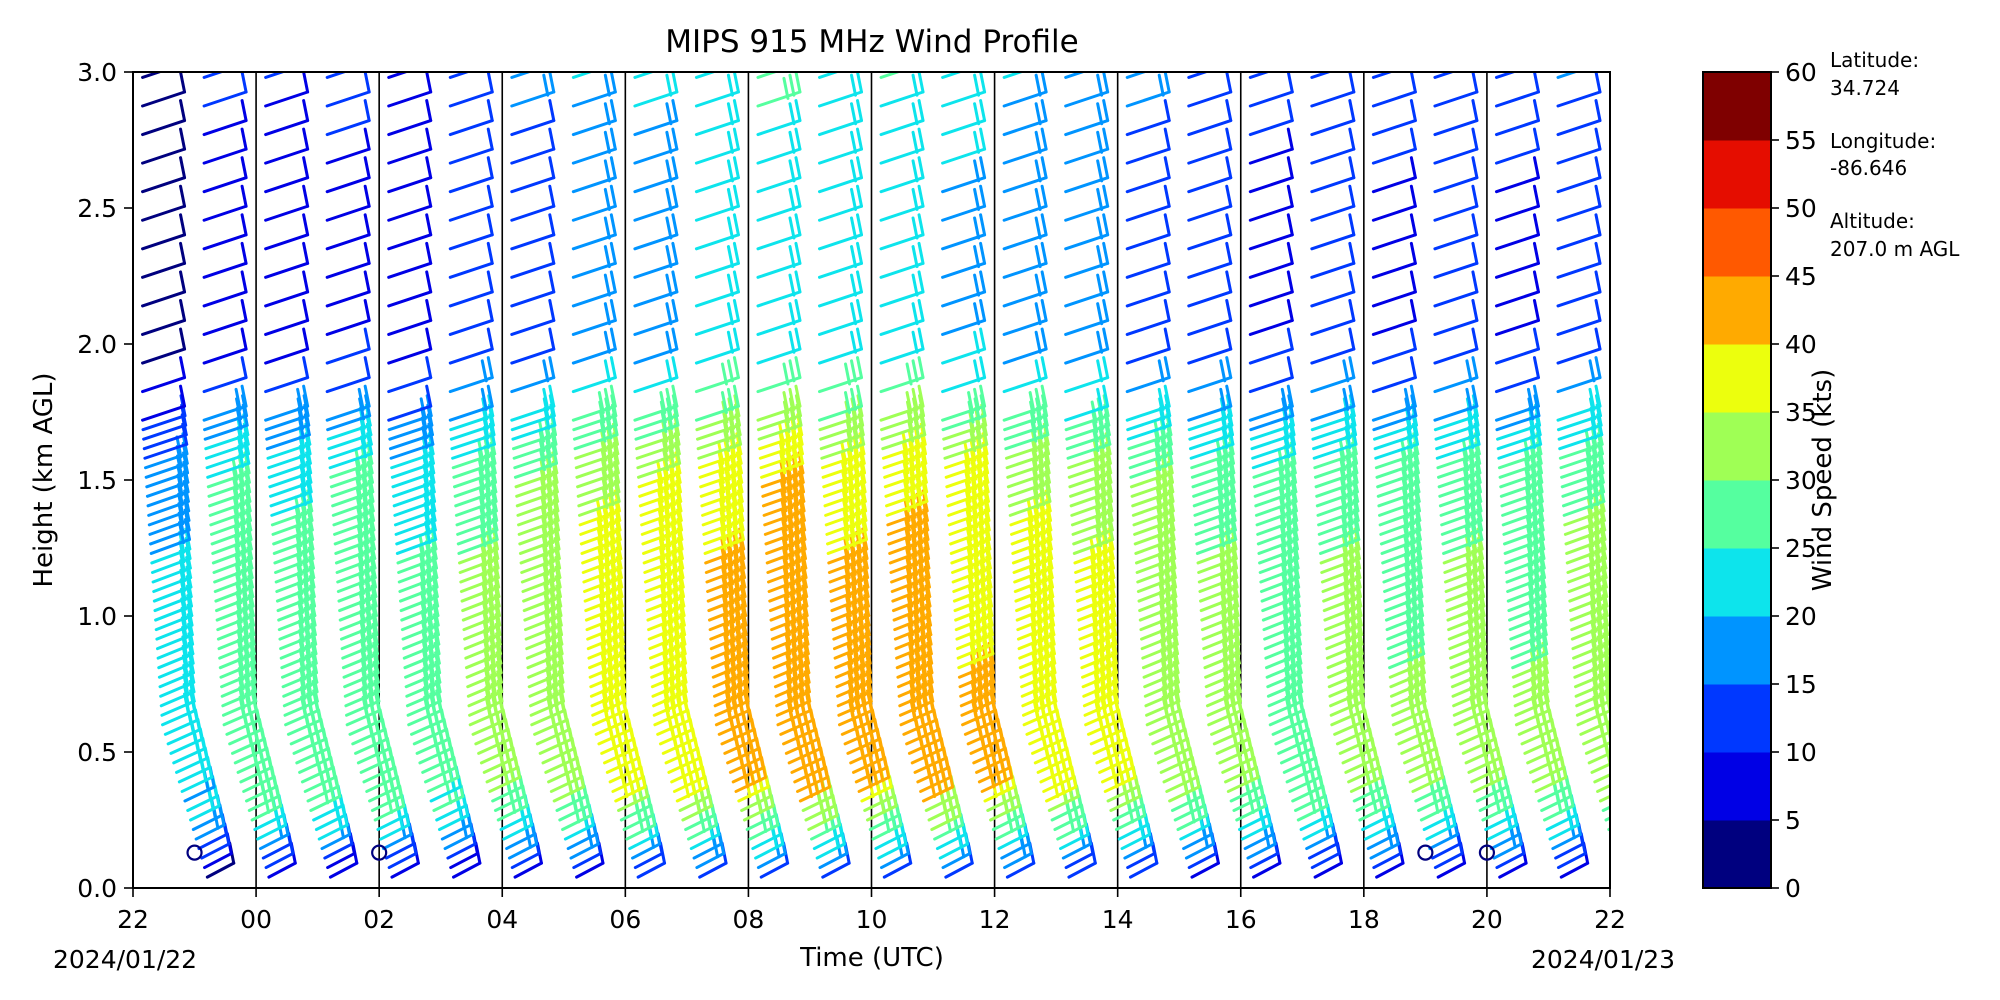  Describe the element at coordinates (871, 42) in the screenshot. I see `chart-title: MIPS 915 MHz Wind Profile` at that location.